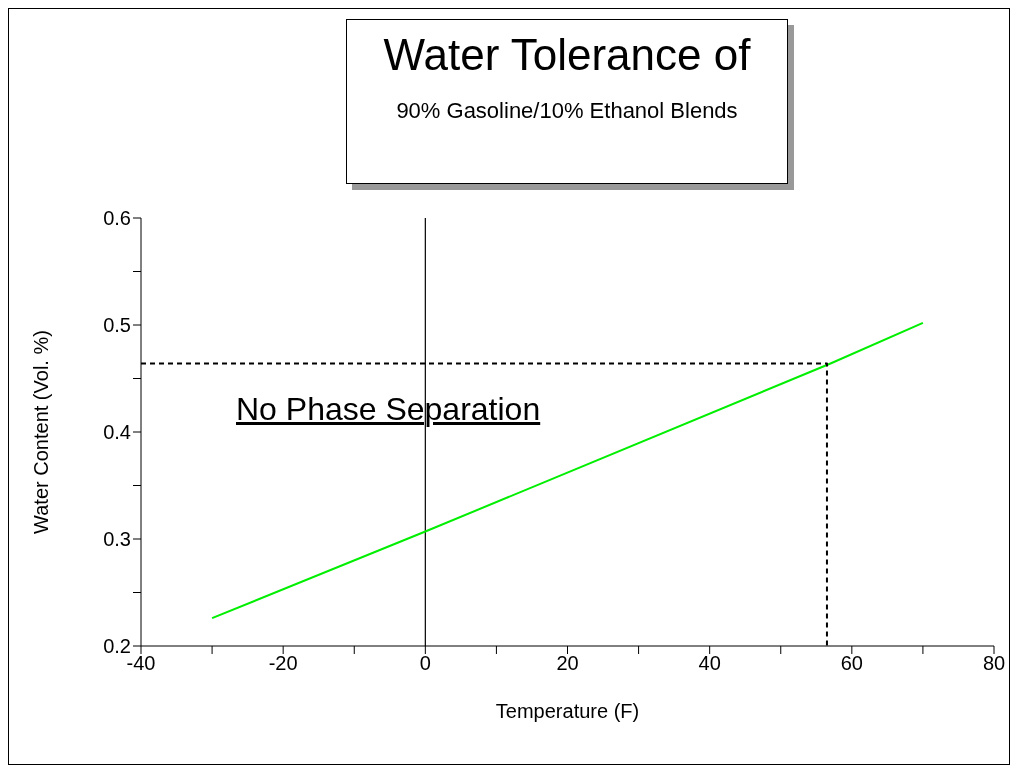 This screenshot has height=771, width=1014. What do you see at coordinates (567, 711) in the screenshot?
I see `x-axis-title: Temperature (F)` at bounding box center [567, 711].